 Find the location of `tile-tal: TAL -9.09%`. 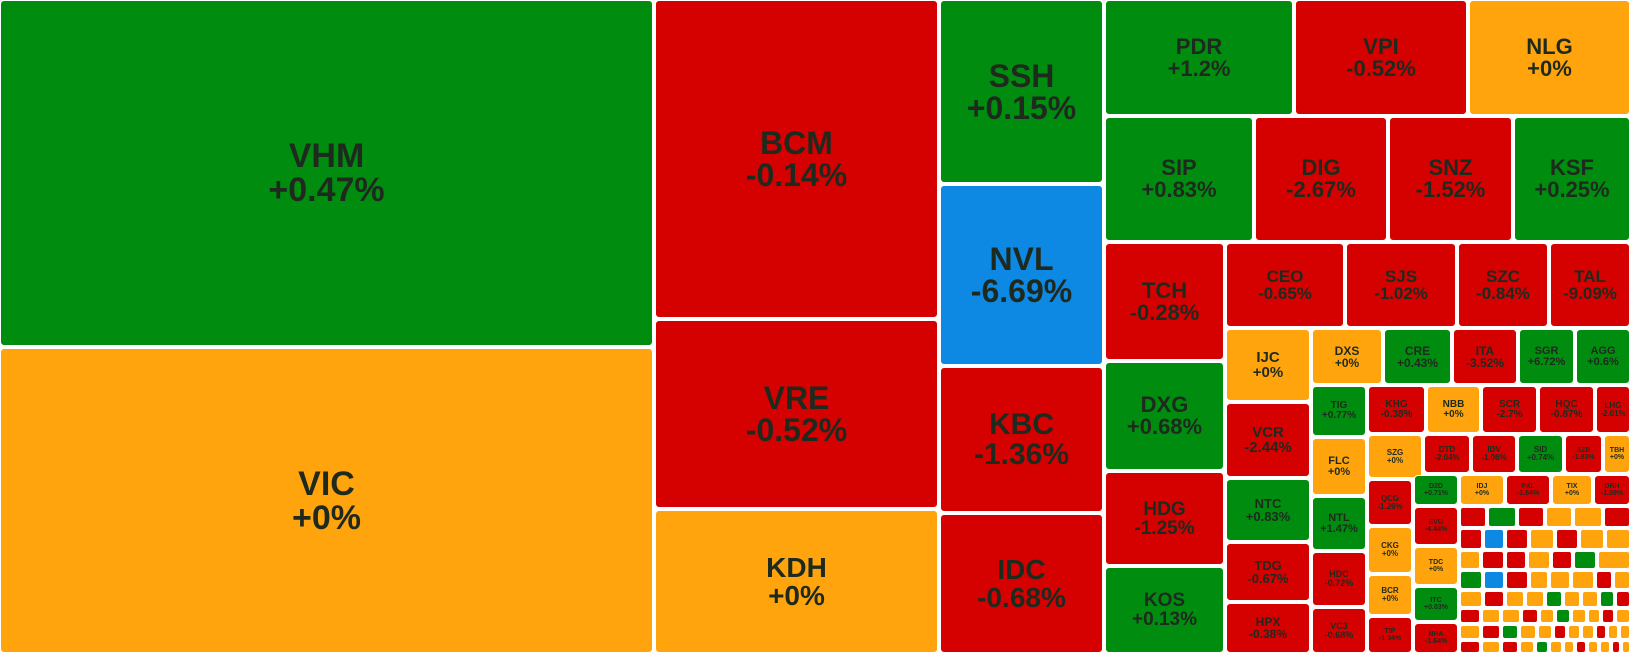

tile-tal: TAL -9.09% is located at coordinates (1590, 285).